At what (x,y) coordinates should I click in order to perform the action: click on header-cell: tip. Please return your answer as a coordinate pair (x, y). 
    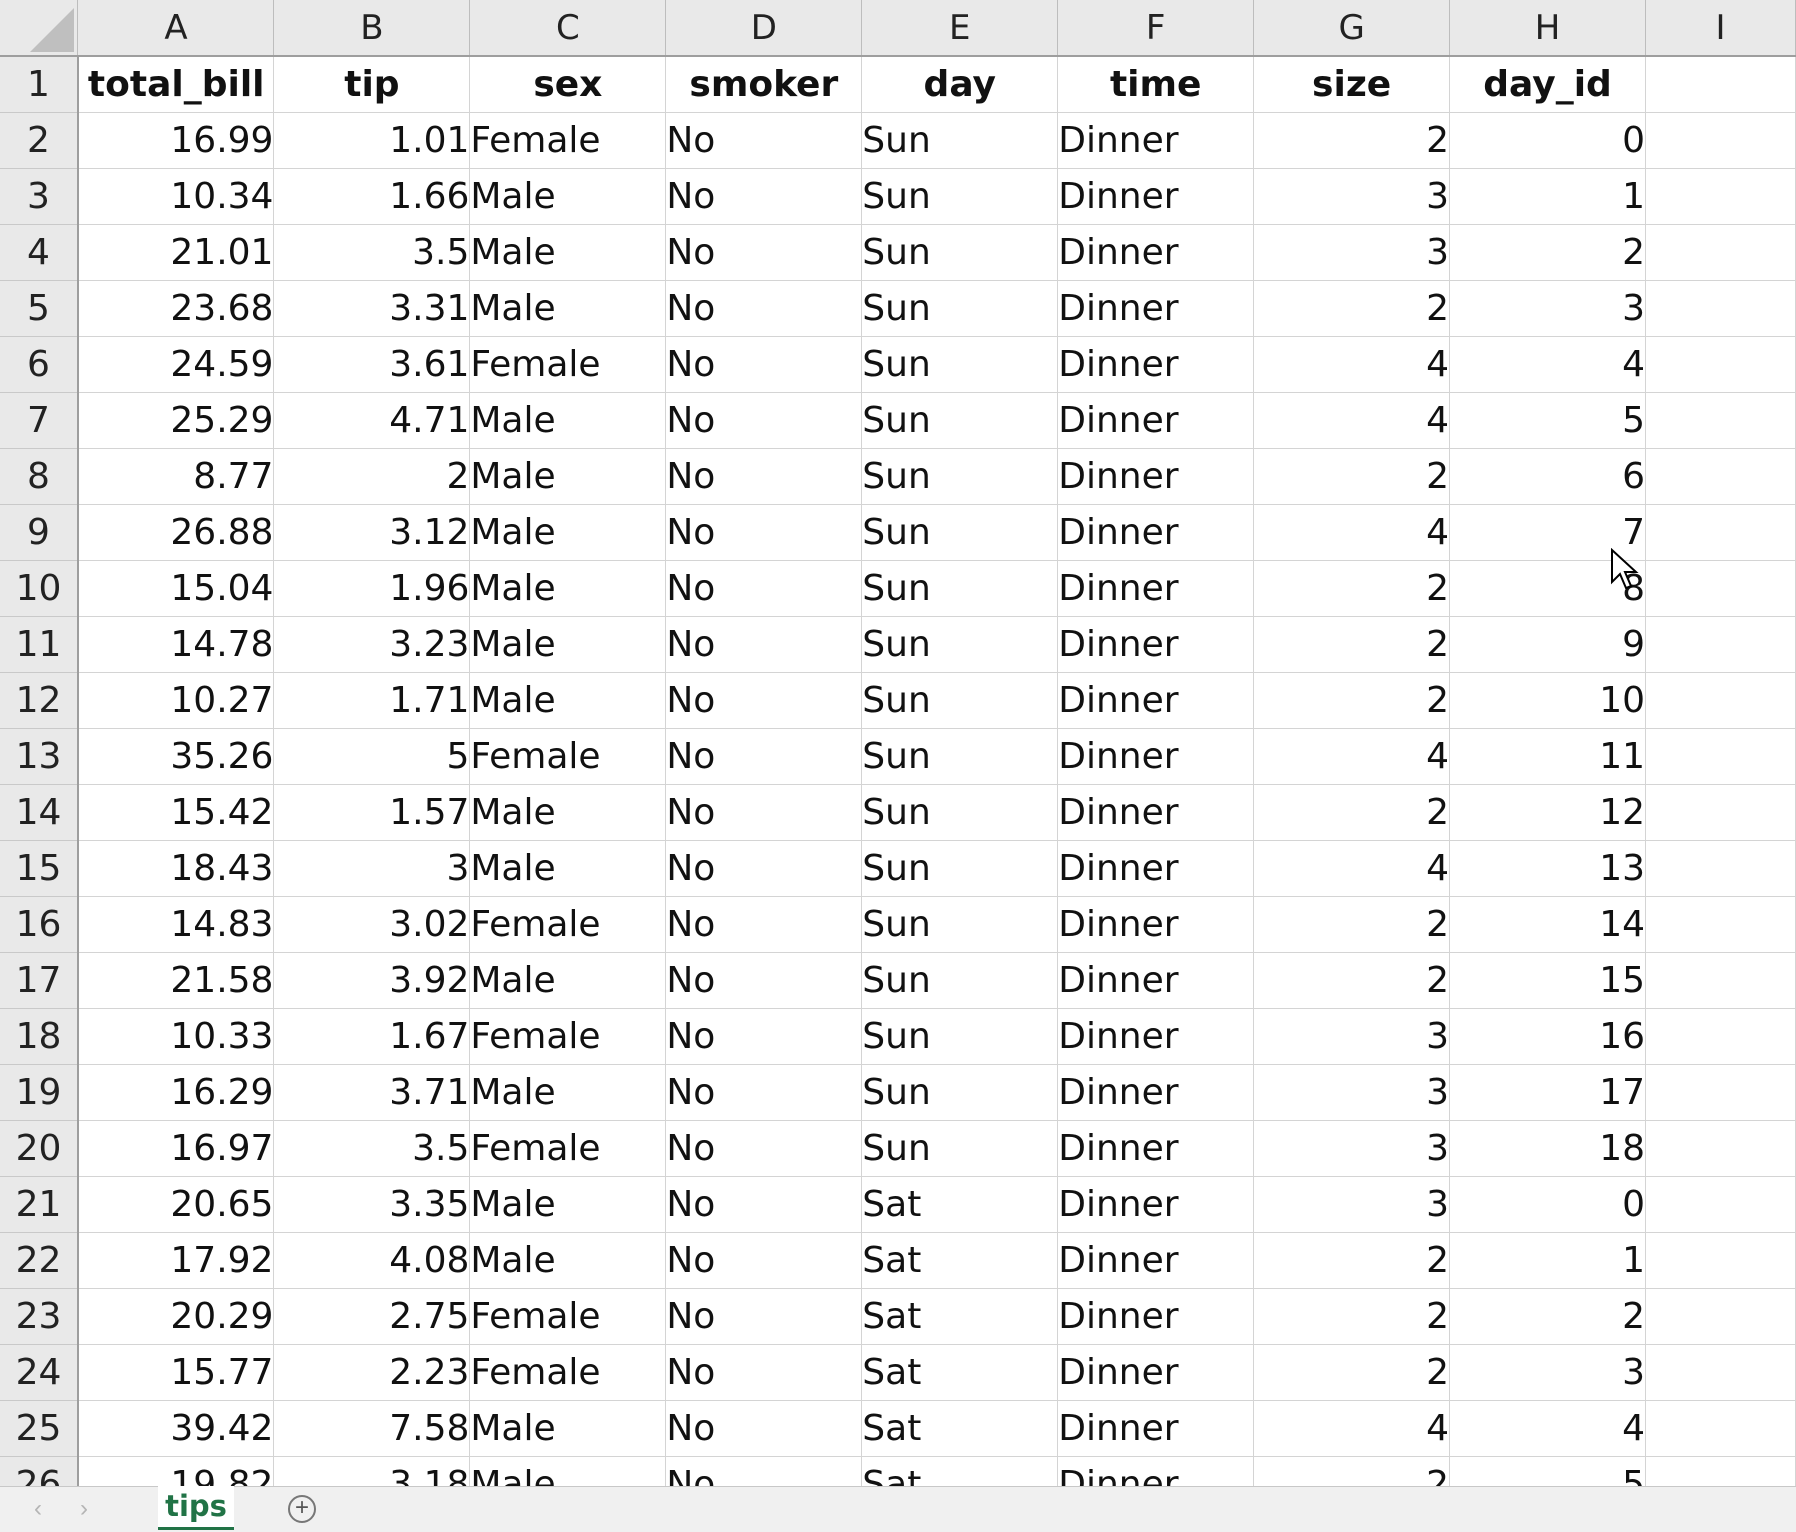
    Looking at the image, I should click on (372, 84).